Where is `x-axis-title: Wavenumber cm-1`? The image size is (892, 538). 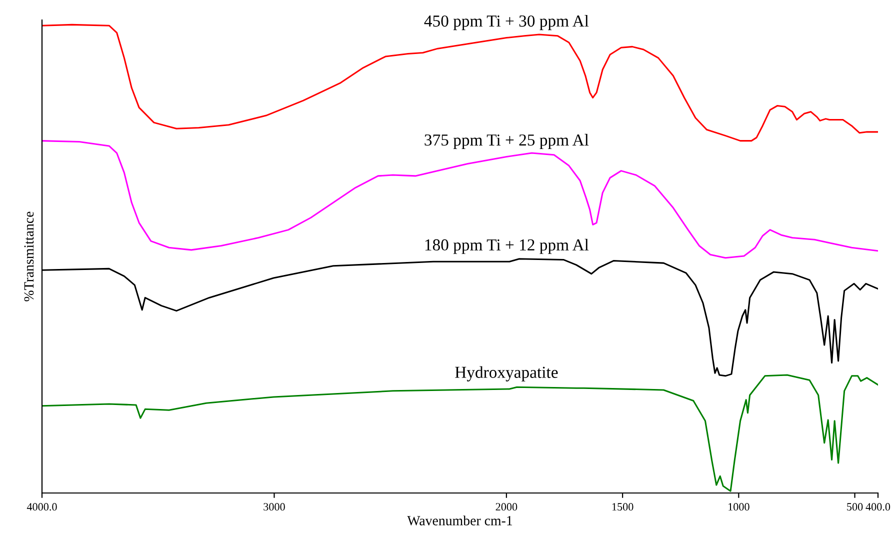 x-axis-title: Wavenumber cm-1 is located at coordinates (459, 521).